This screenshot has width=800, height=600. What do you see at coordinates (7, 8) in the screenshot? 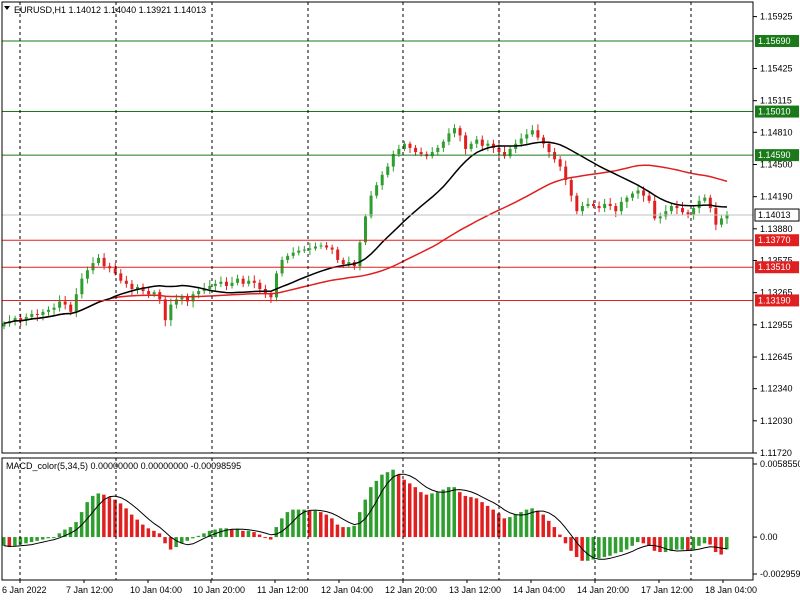
I see `collapse-arrow-icon` at bounding box center [7, 8].